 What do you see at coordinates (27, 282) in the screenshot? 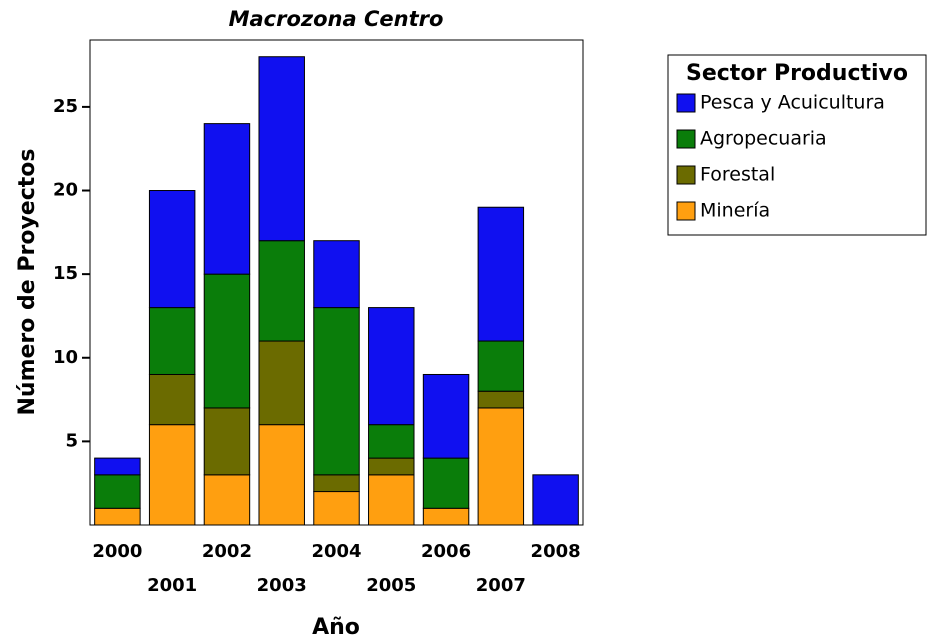
I see `y-axis-label: Número de Proyectos` at bounding box center [27, 282].